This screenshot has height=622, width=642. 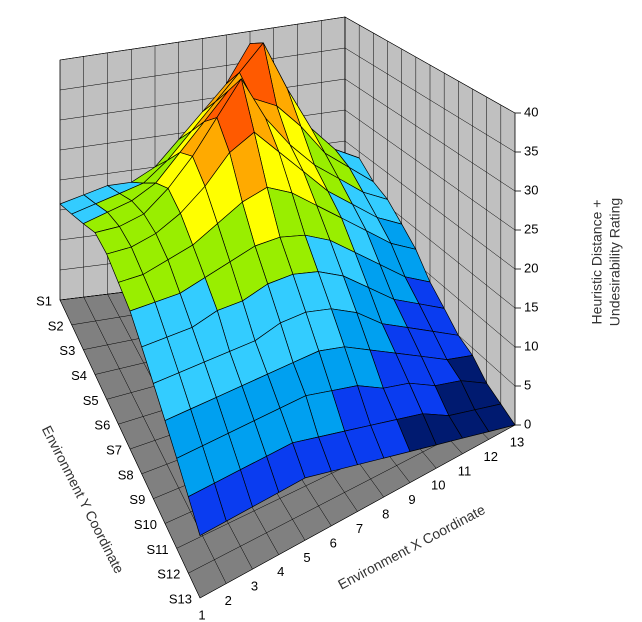 I want to click on y-tick-label: S3, so click(x=67, y=350).